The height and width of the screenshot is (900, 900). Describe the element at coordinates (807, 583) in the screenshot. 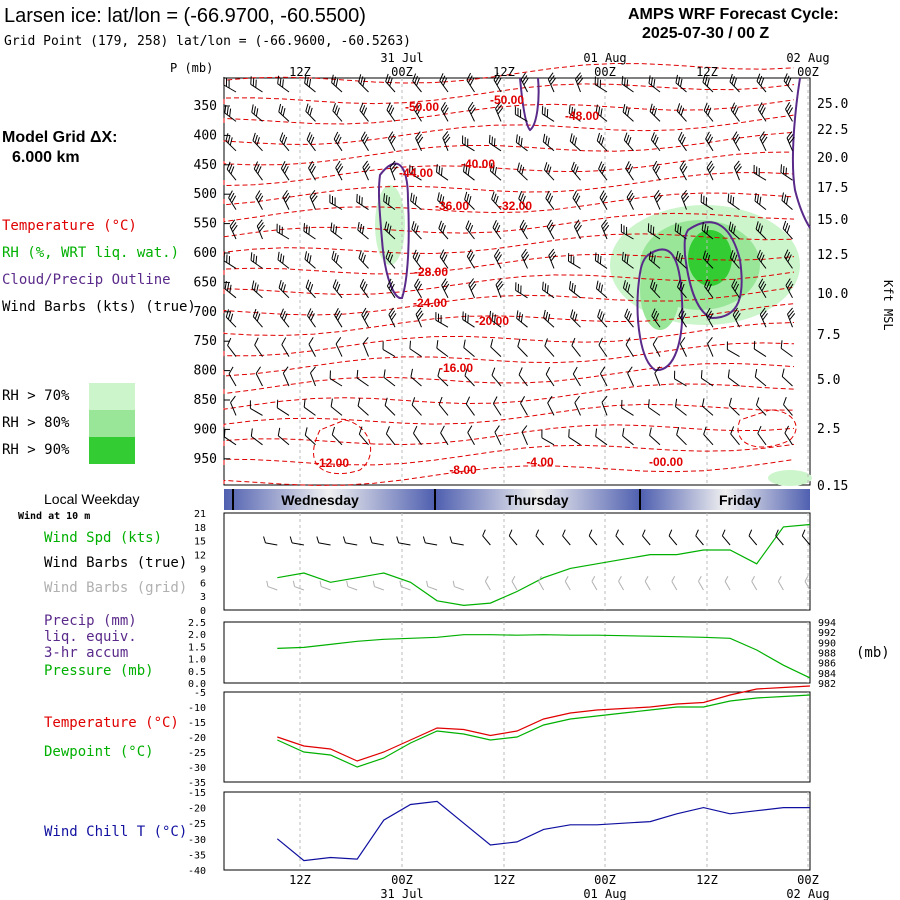

I see `grid-wind-barb` at that location.